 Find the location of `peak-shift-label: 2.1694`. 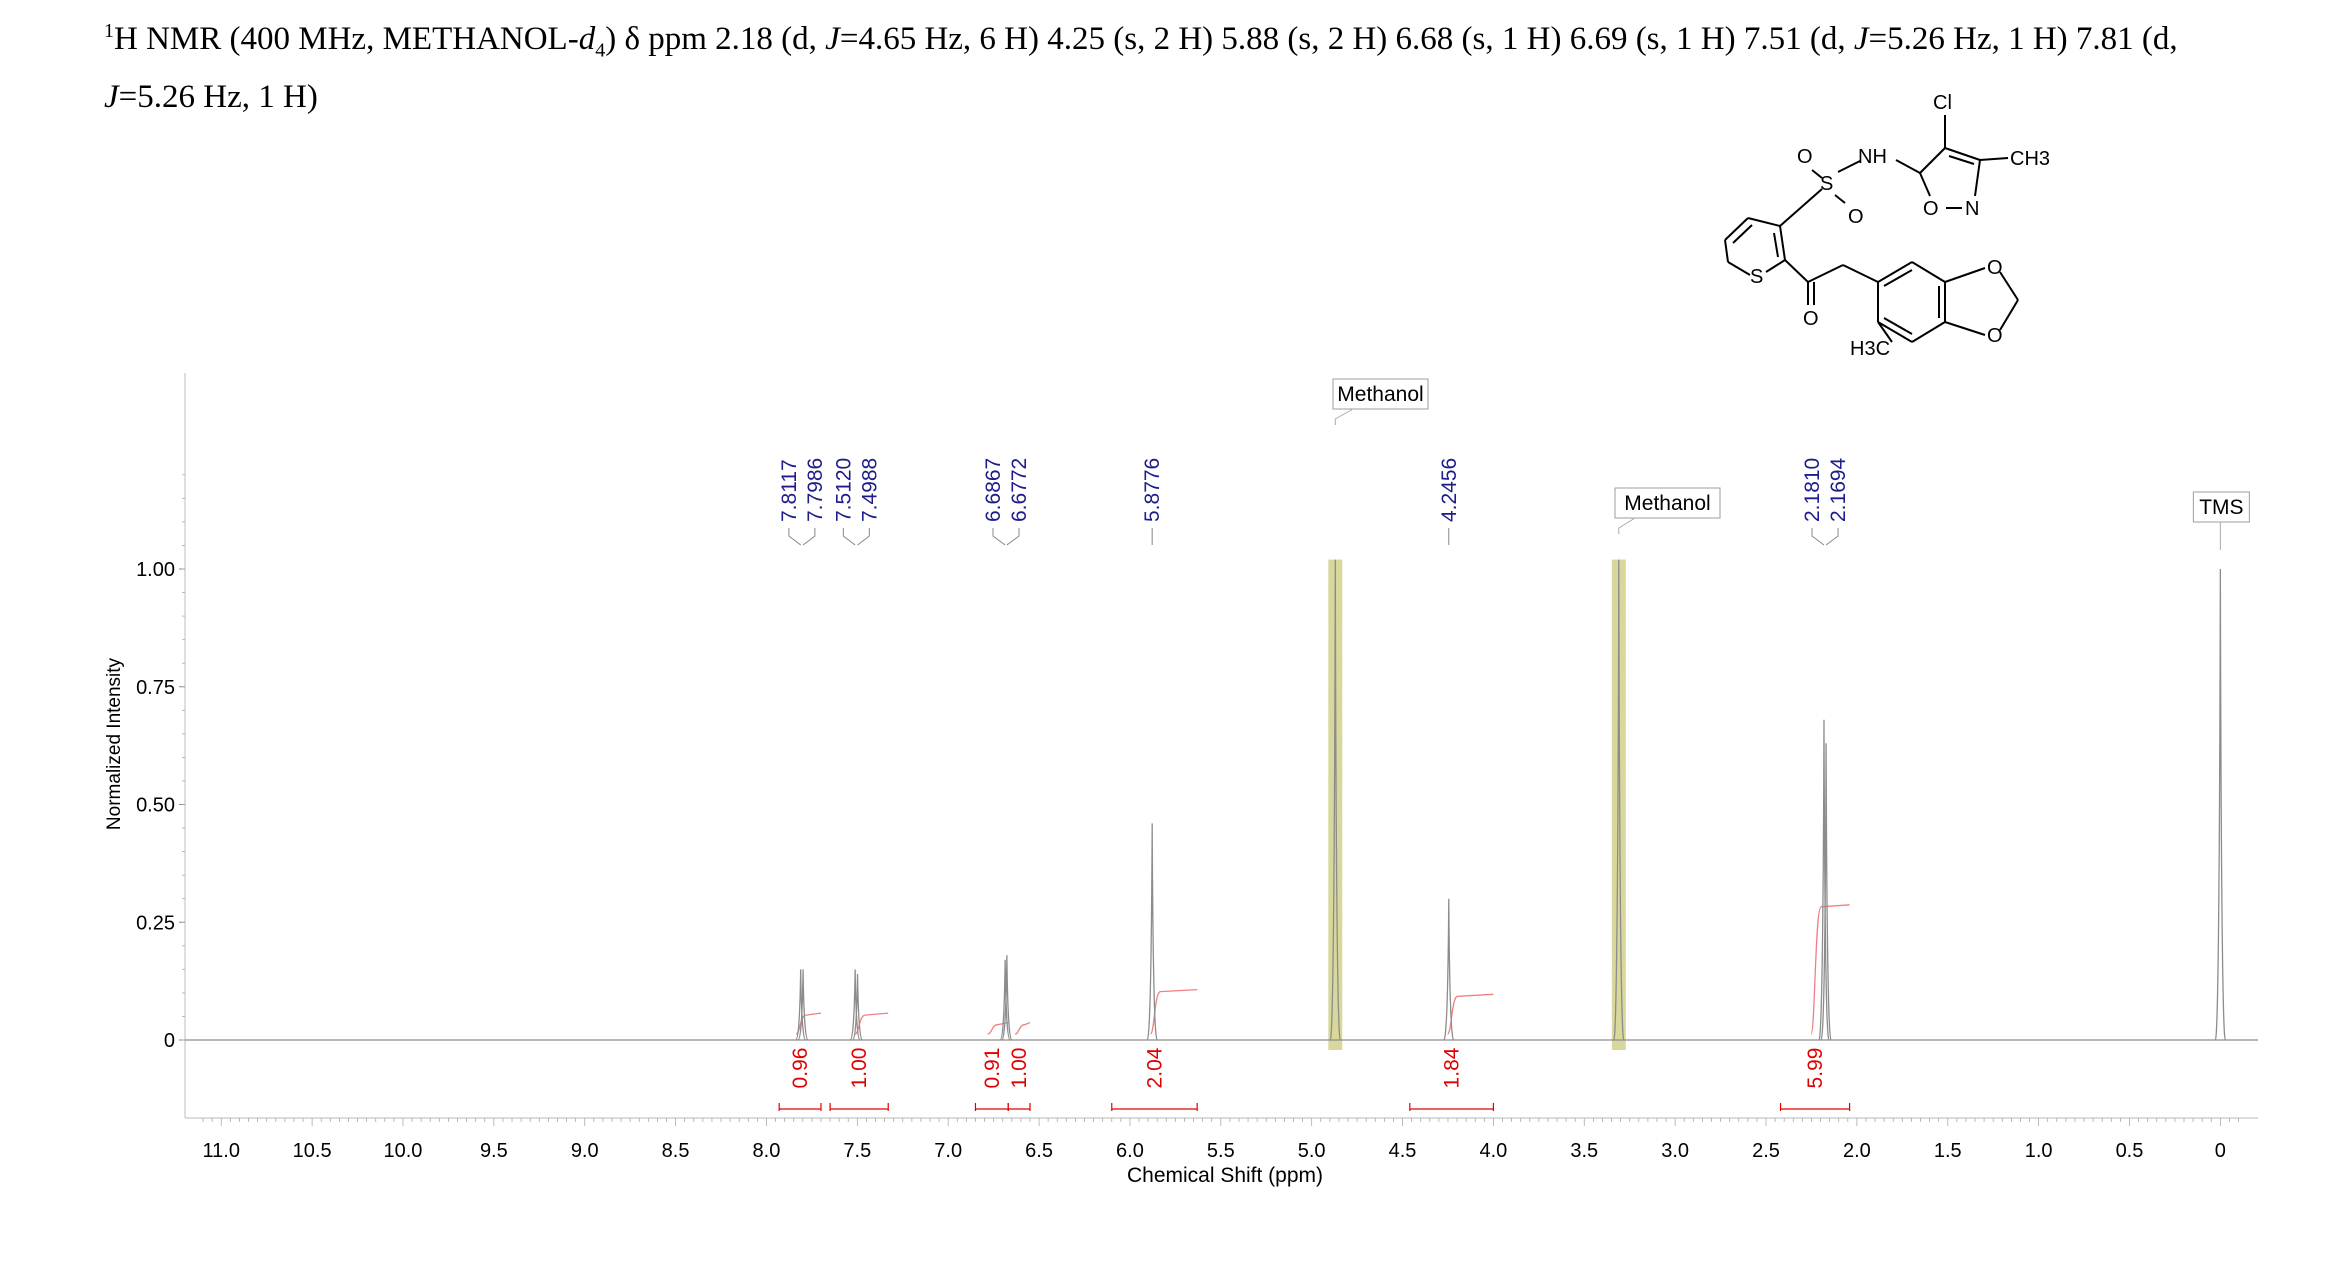

peak-shift-label: 2.1694 is located at coordinates (1838, 489).